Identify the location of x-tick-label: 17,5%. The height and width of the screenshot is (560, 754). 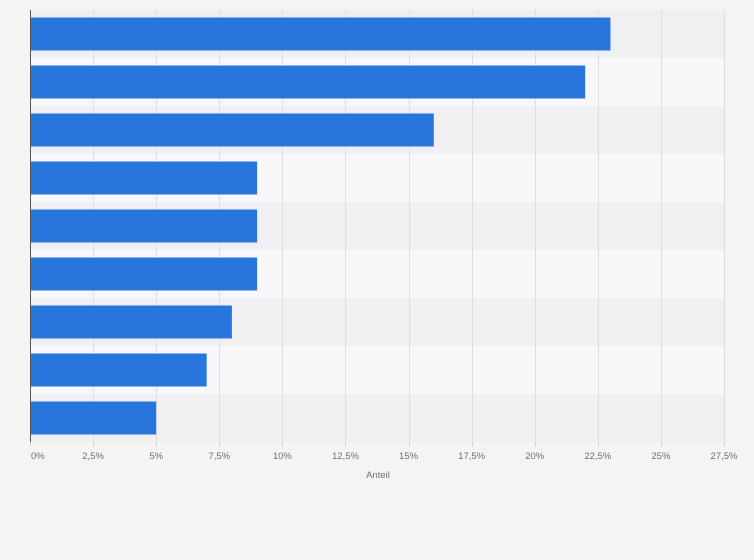
(471, 456).